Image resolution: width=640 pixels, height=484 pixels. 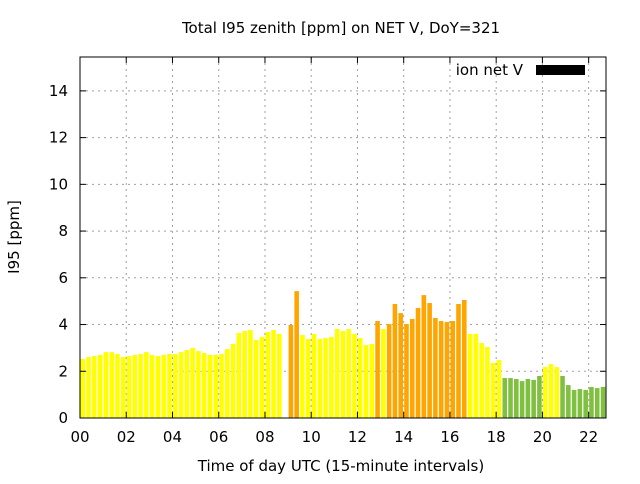 What do you see at coordinates (311, 437) in the screenshot?
I see `x-tick-label: 10` at bounding box center [311, 437].